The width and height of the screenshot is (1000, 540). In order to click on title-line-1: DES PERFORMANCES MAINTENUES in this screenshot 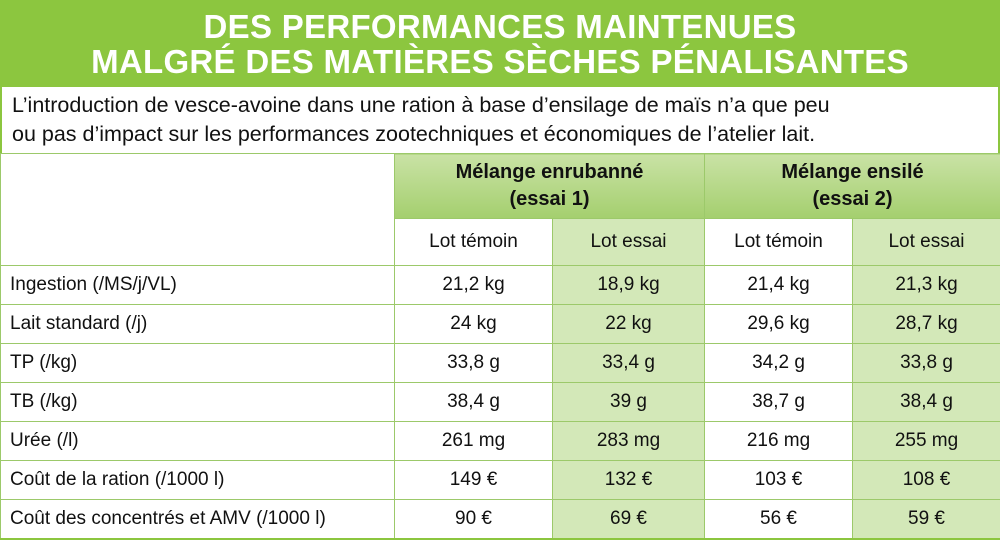, I will do `click(500, 26)`.